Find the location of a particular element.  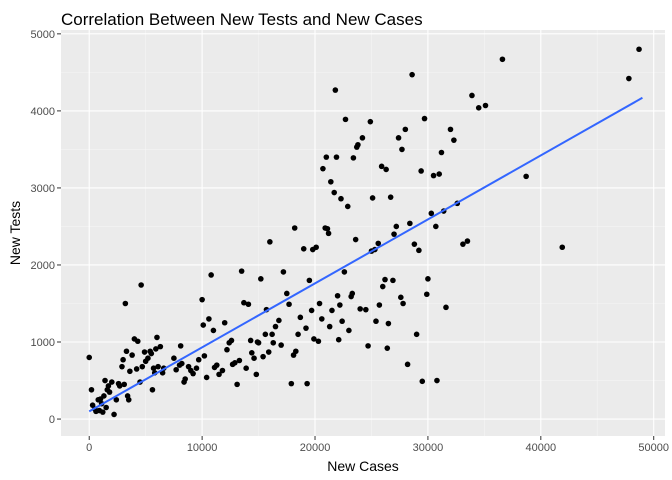

y-tick-label: 1000 is located at coordinates (43, 343).